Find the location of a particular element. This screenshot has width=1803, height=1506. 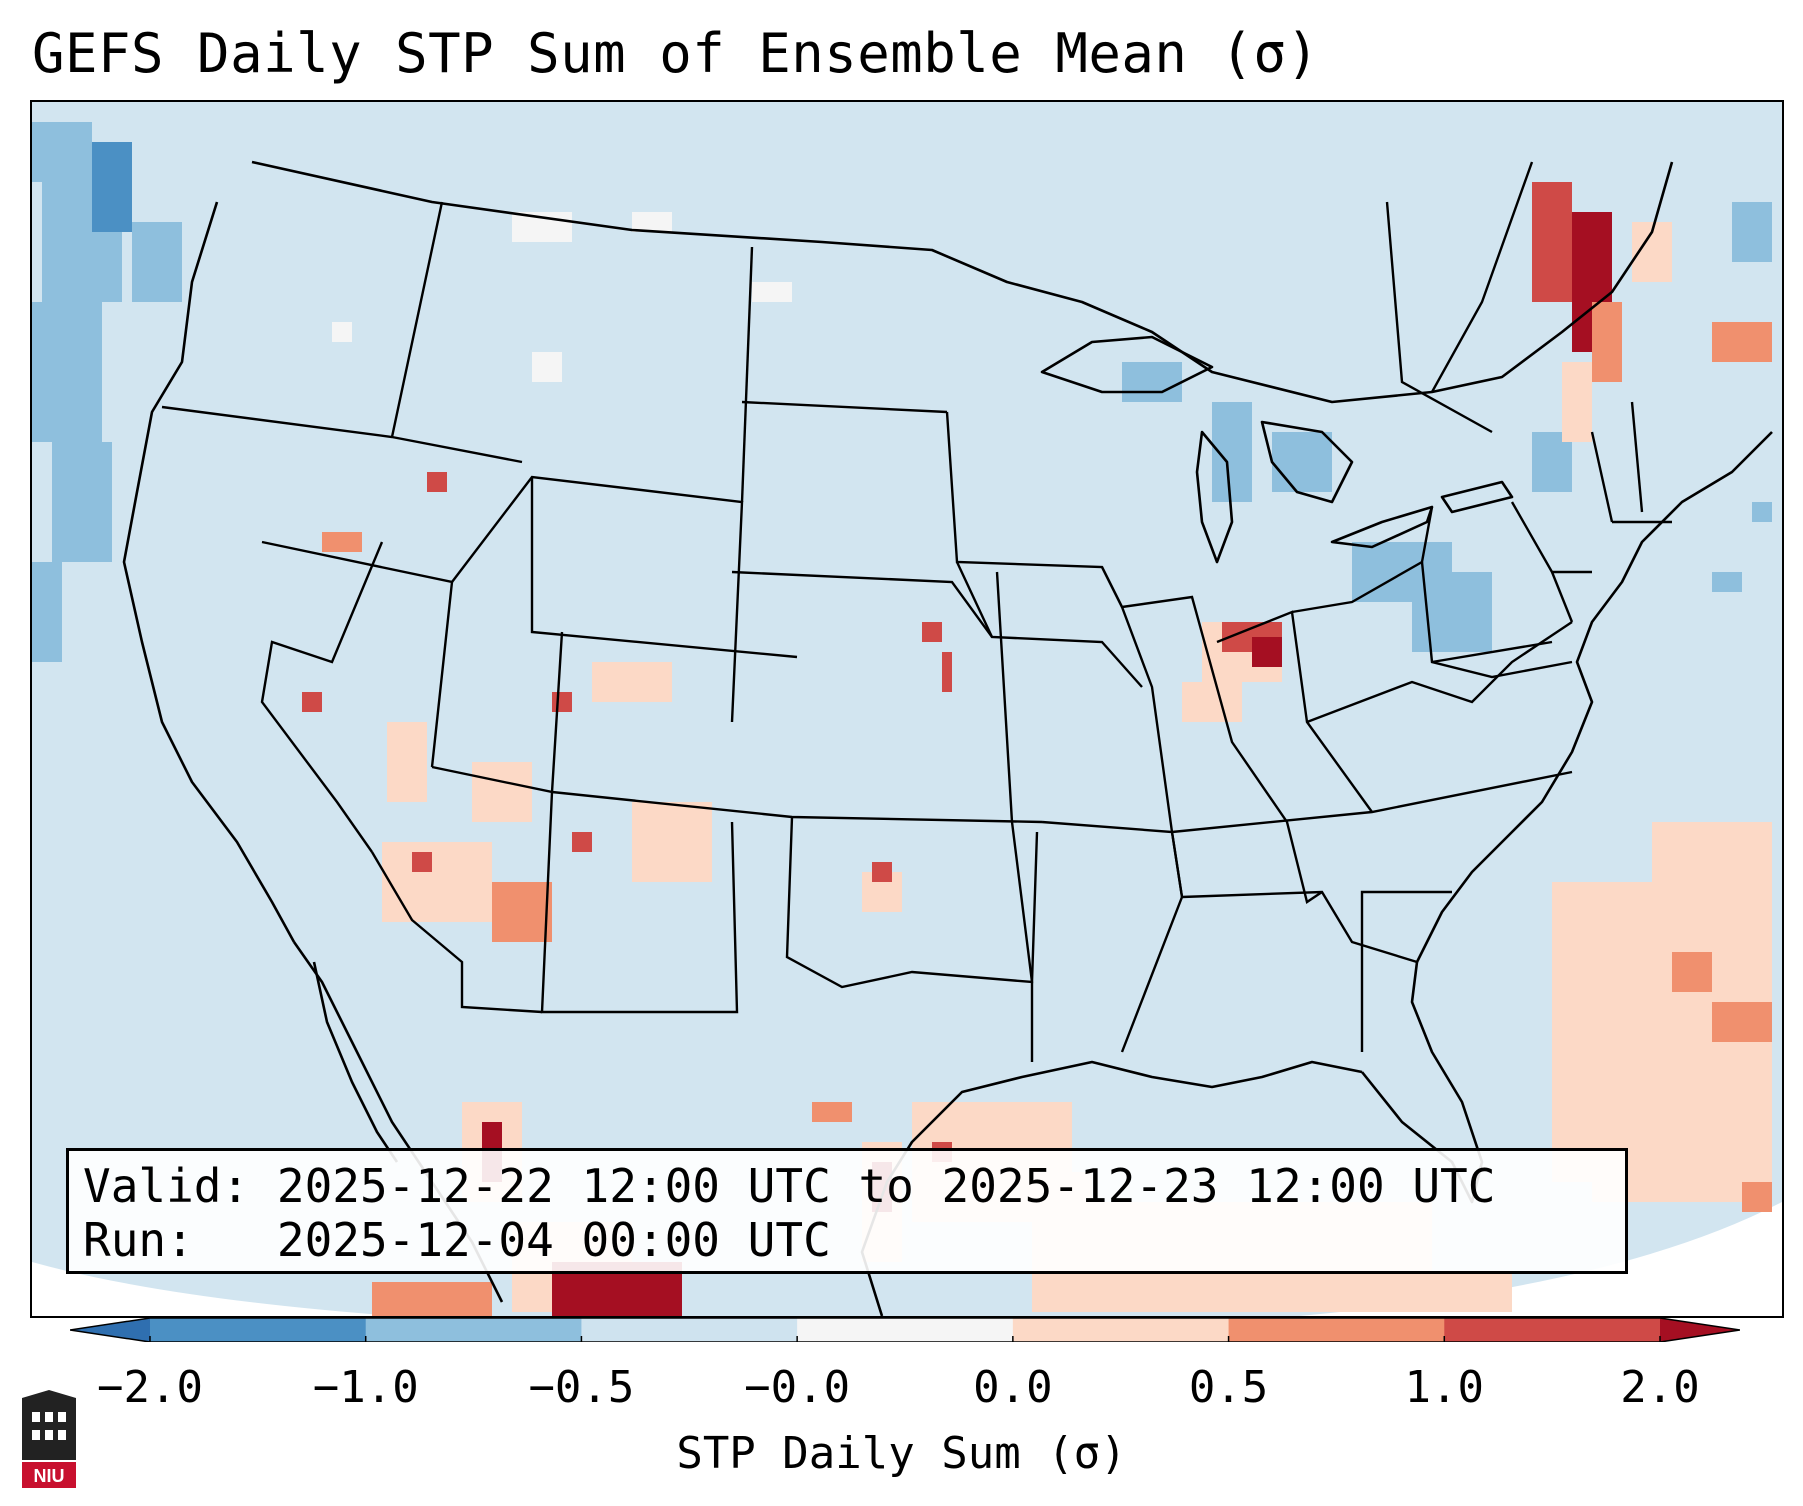

logo-text: NIU is located at coordinates (49, 1476).